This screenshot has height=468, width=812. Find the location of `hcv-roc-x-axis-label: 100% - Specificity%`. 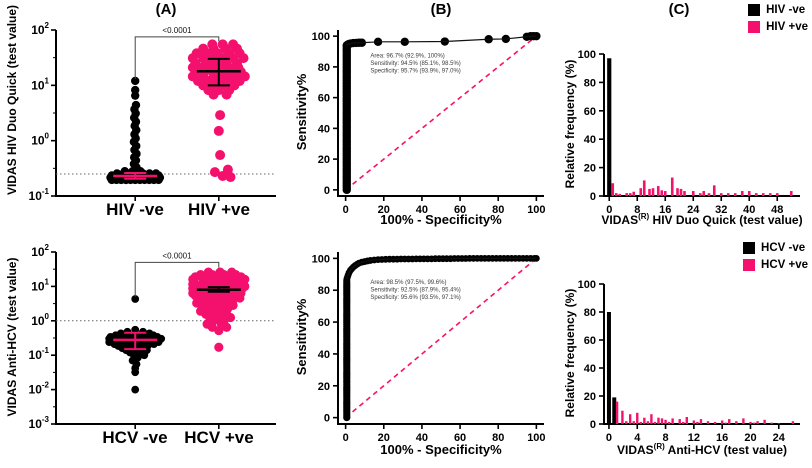

hcv-roc-x-axis-label: 100% - Specificity% is located at coordinates (441, 449).